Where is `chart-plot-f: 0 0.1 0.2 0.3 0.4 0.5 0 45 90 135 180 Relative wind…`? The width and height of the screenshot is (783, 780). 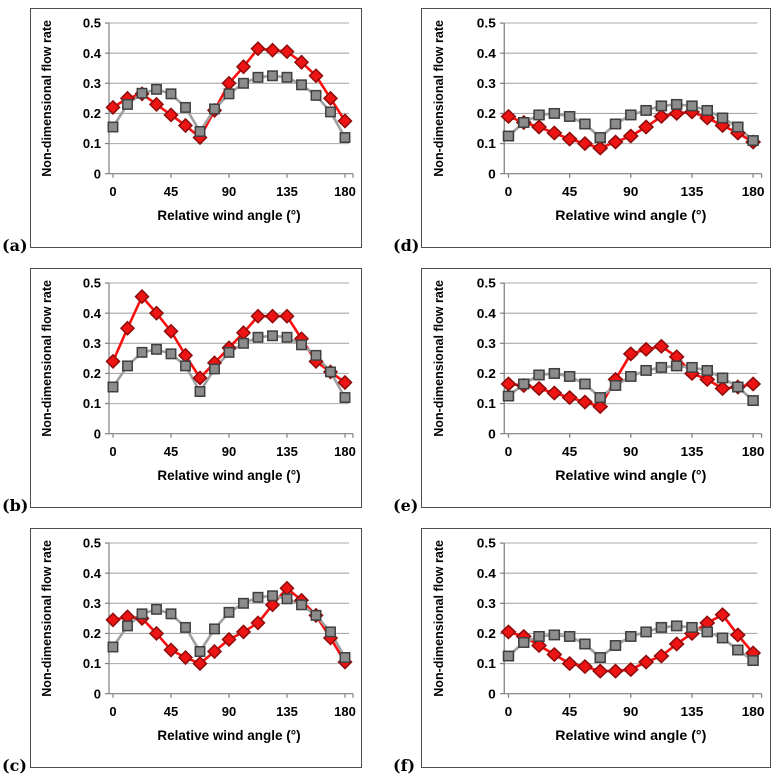
chart-plot-f: 0 0.1 0.2 0.3 0.4 0.5 0 45 90 135 180 Relative wind… is located at coordinates (598, 639).